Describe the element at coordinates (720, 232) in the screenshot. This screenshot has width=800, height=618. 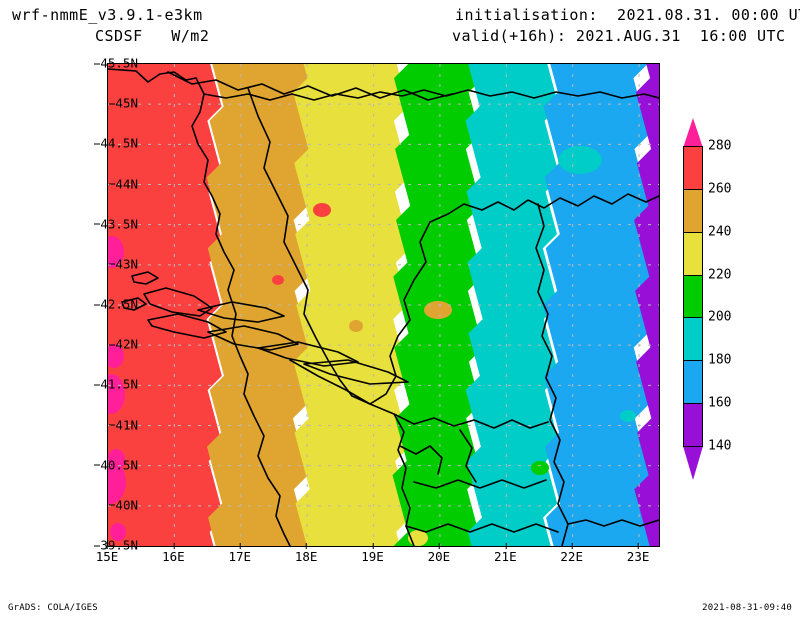
I see `colorbar-label-240: 240` at that location.